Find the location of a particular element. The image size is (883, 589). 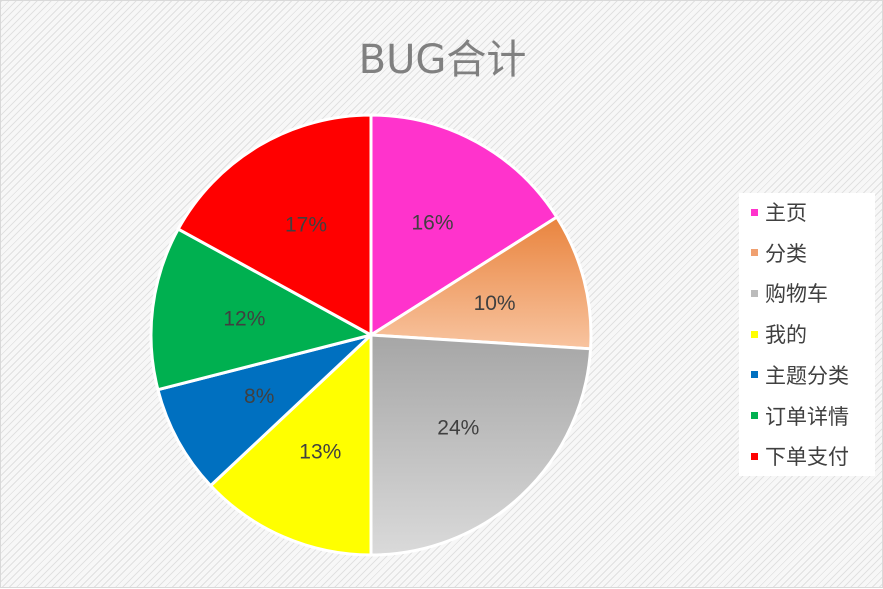

data-label-5: 8% is located at coordinates (259, 396).